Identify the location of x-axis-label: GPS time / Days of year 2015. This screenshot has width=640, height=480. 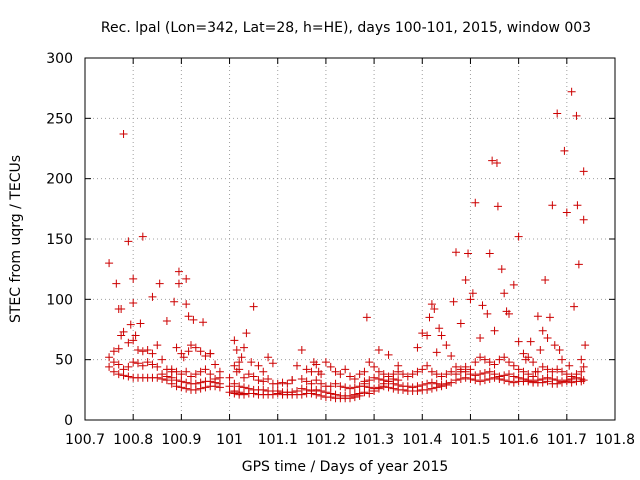
(345, 467).